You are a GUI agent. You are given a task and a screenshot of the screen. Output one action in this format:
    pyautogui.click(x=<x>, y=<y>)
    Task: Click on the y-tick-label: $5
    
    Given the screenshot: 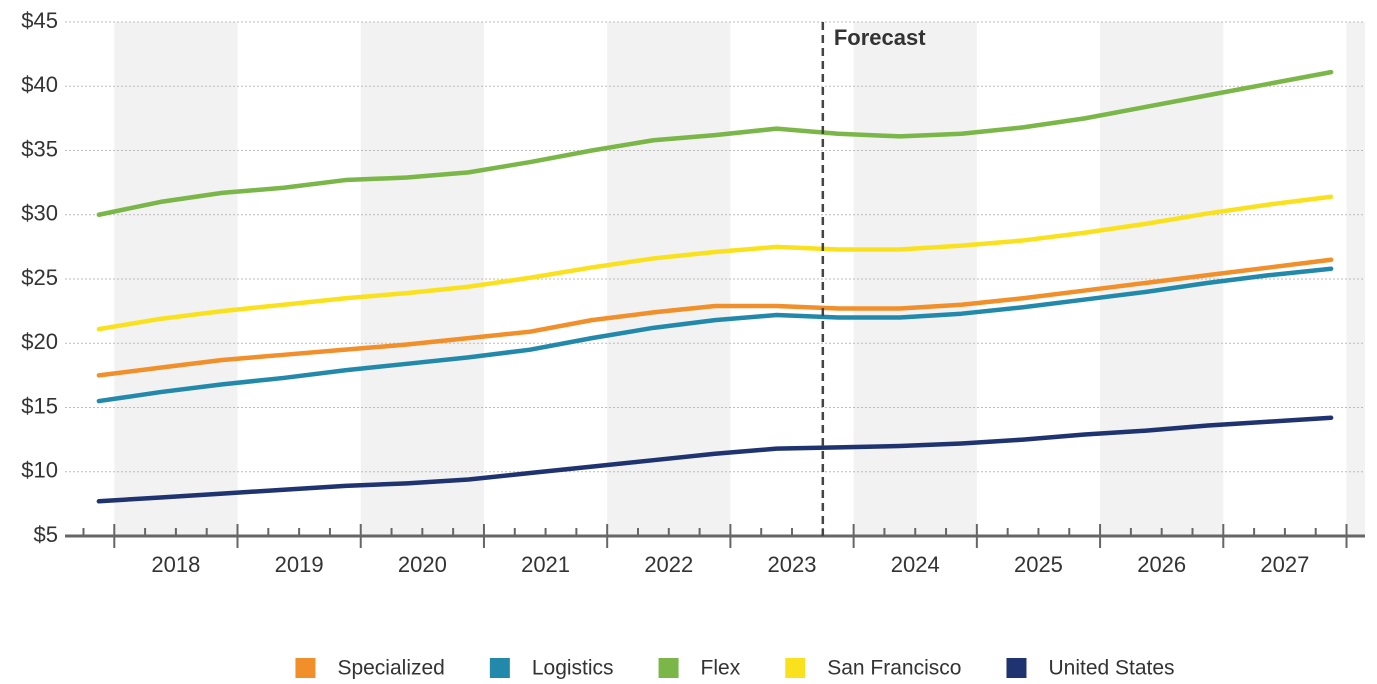 What is the action you would take?
    pyautogui.click(x=46, y=534)
    